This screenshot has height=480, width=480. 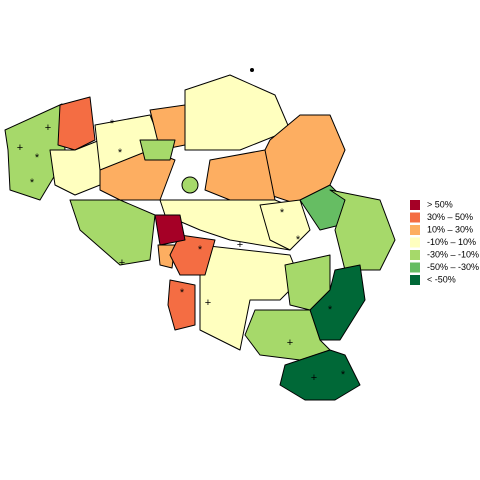 What do you see at coordinates (252, 70) in the screenshot?
I see `dot` at bounding box center [252, 70].